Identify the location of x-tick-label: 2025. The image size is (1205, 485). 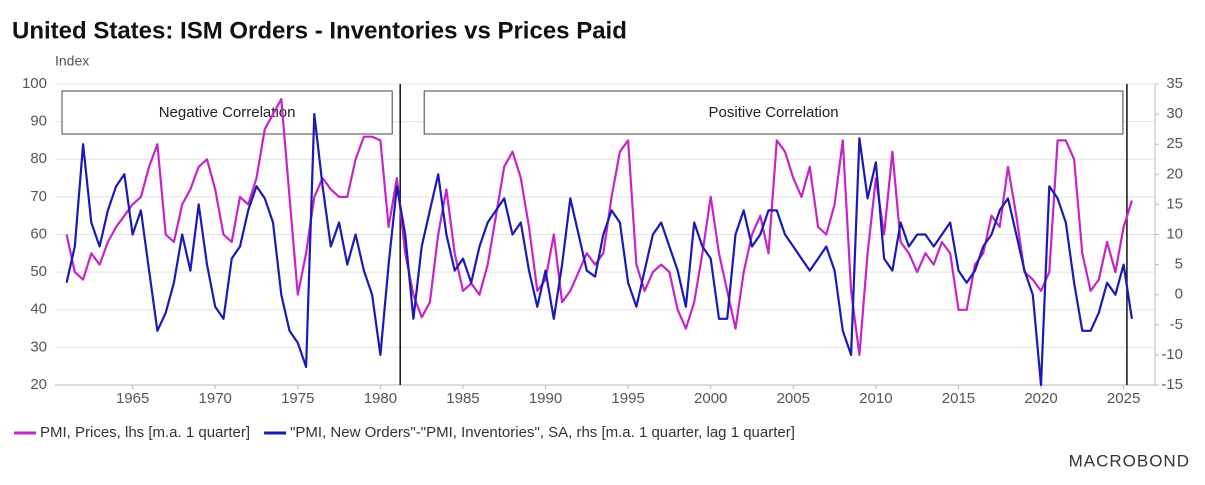
(1123, 398).